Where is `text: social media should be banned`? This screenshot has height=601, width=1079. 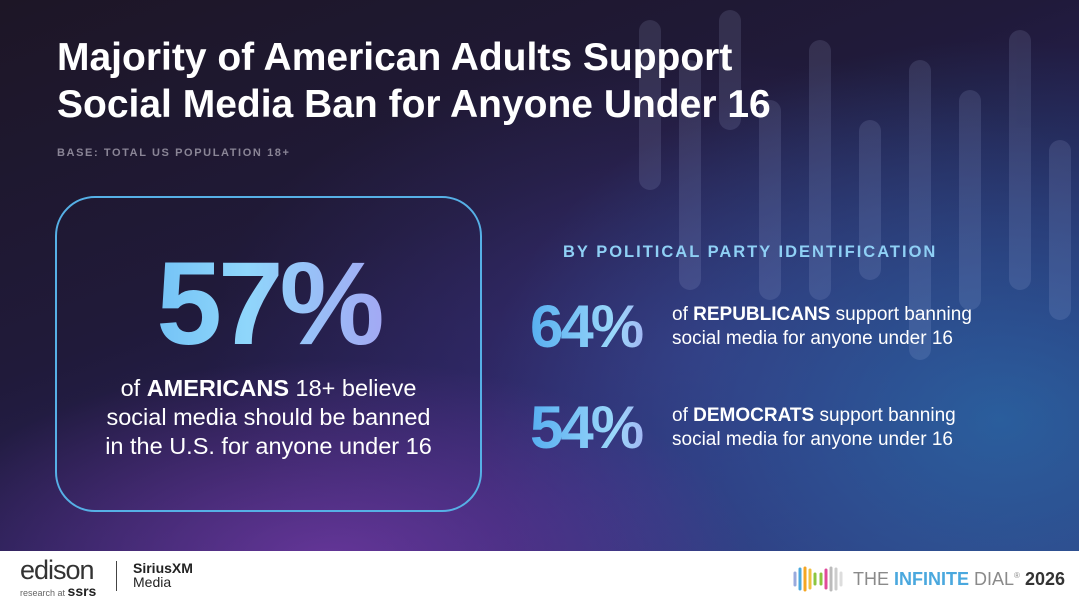
text: social media should be banned is located at coordinates (268, 417).